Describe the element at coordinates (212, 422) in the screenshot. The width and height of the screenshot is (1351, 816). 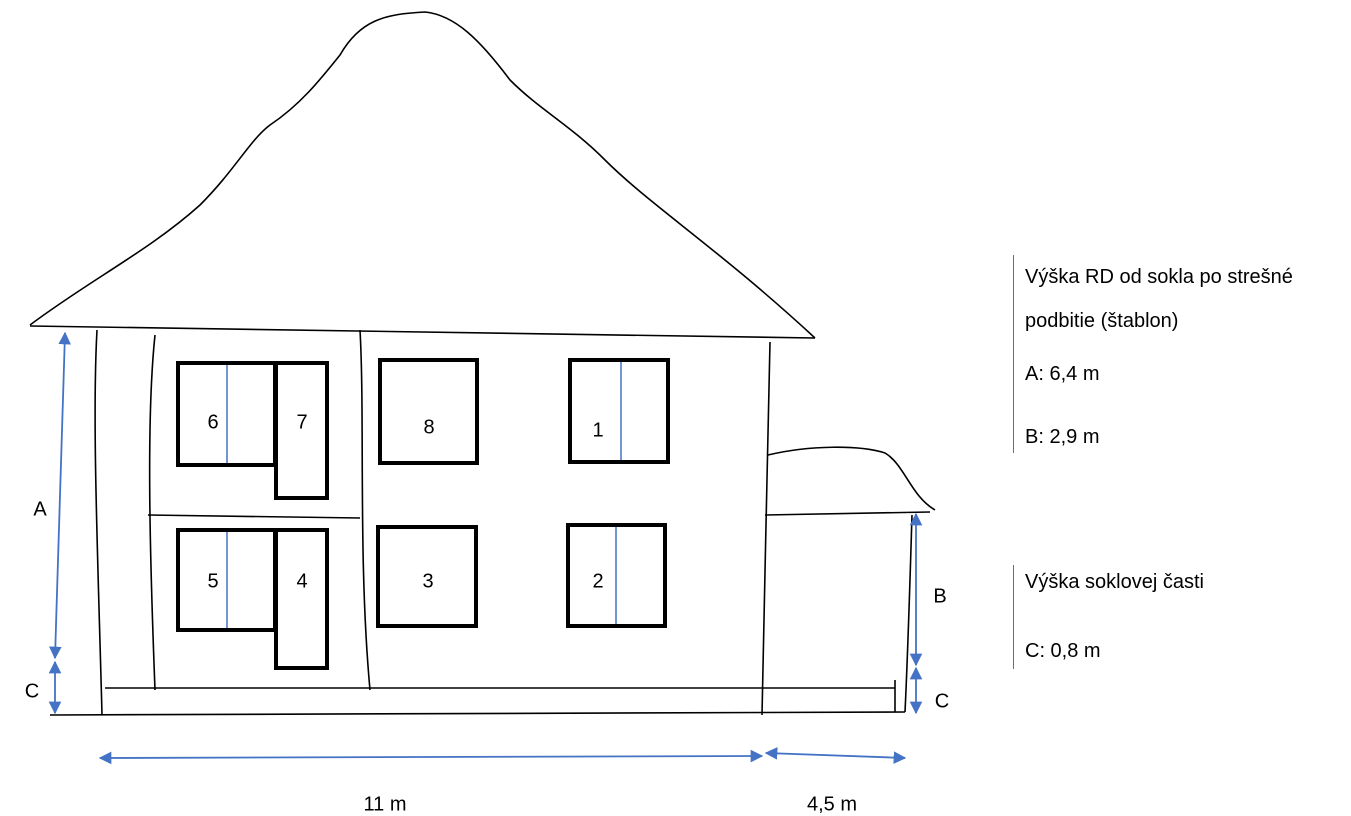
I see `window-label: 6` at that location.